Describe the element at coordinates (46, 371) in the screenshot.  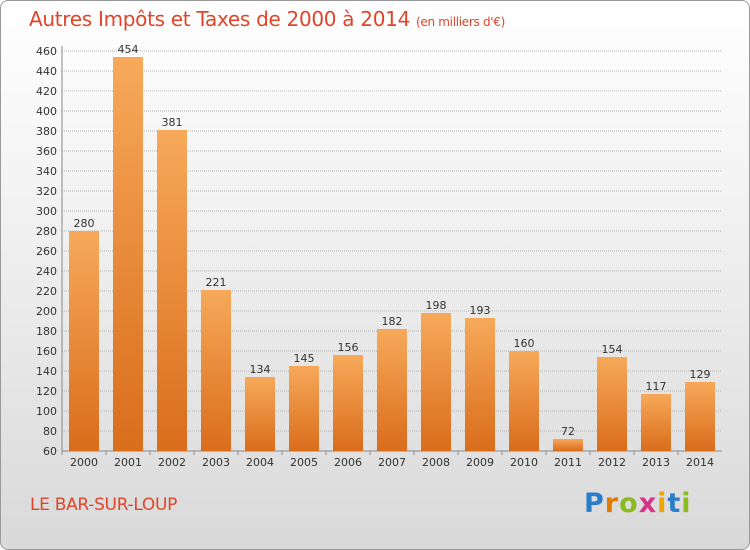
I see `y-tick-label: 140` at that location.